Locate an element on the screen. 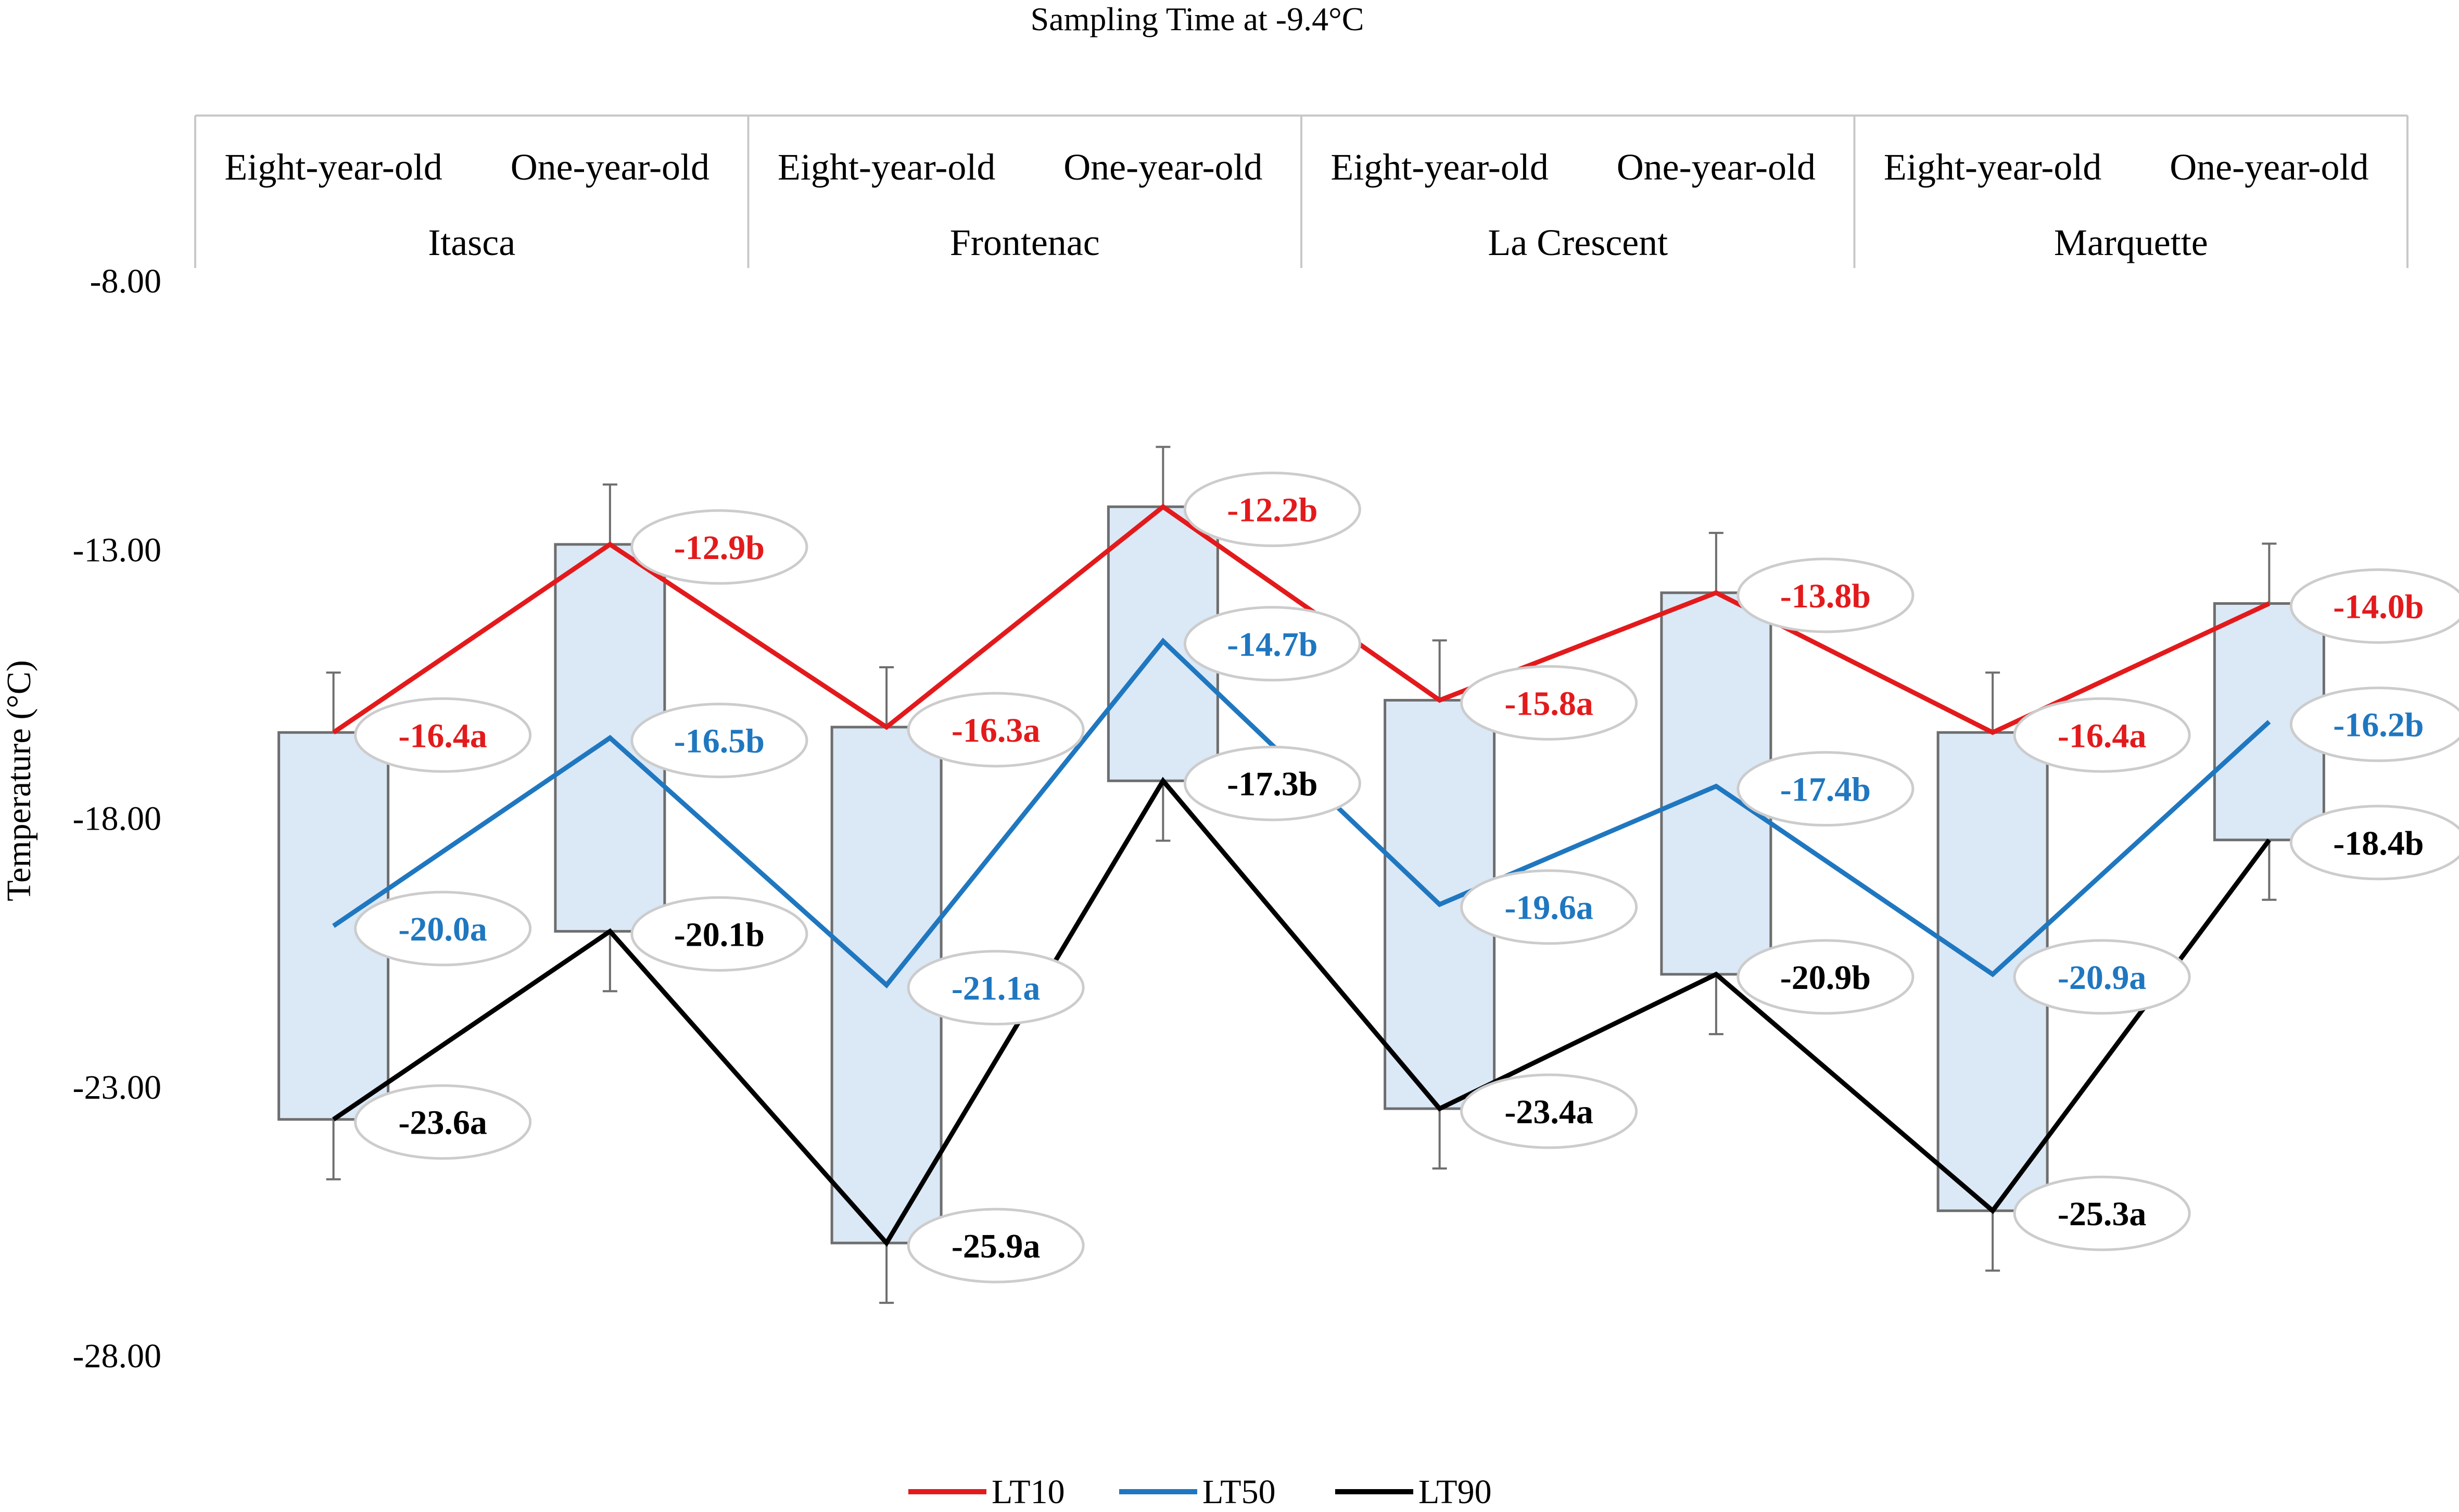 Image resolution: width=2459 pixels, height=1512 pixels. data-label: -20.0a is located at coordinates (442, 929).